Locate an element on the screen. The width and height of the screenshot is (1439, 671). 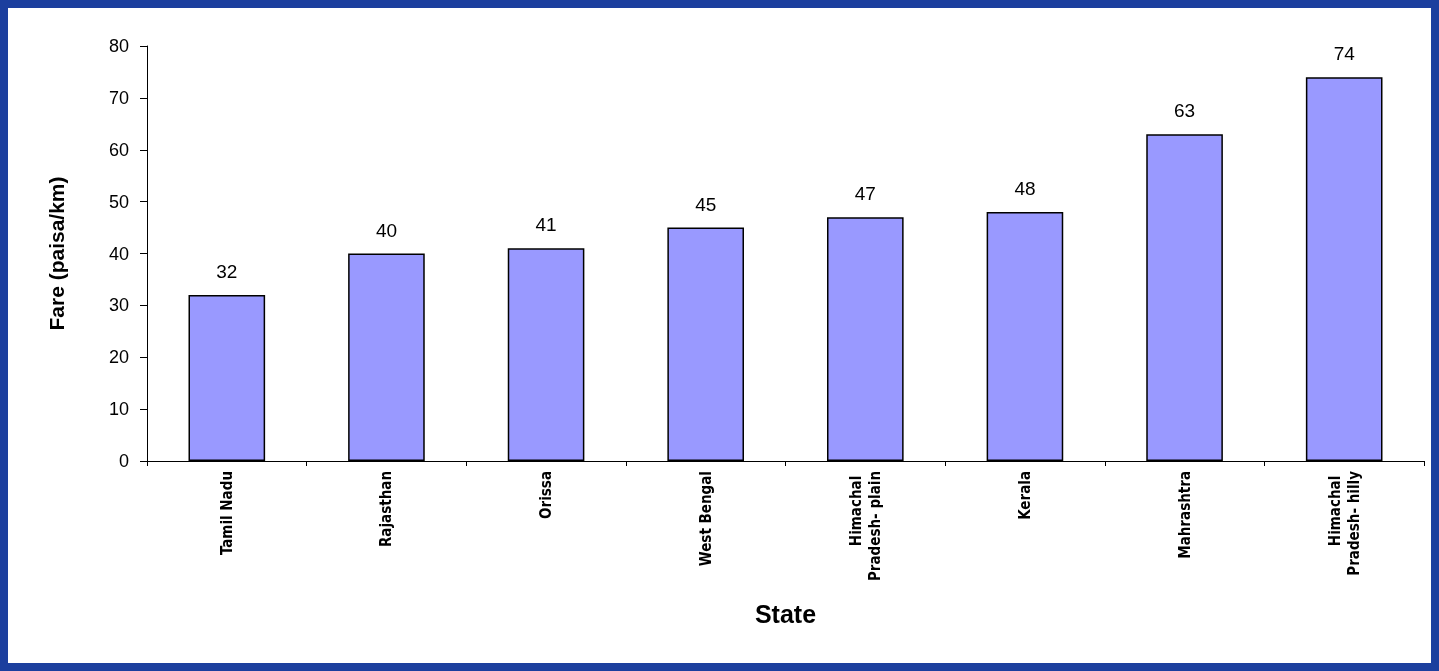
x-tick-label: Kerala is located at coordinates (1024, 495).